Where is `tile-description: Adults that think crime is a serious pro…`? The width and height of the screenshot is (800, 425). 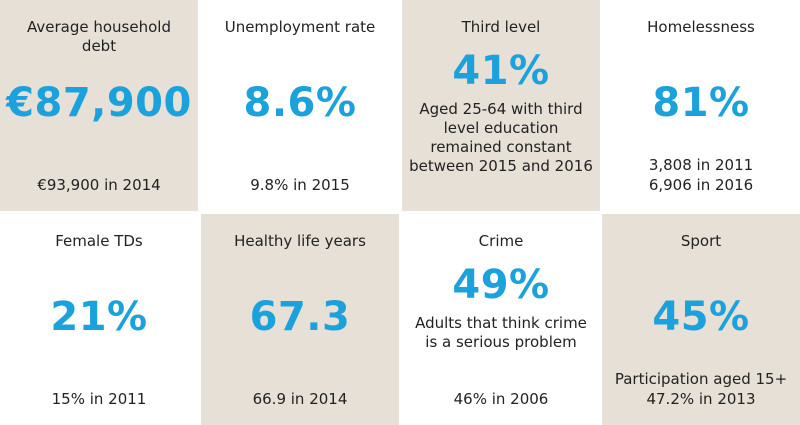 tile-description: Adults that think crime is a serious pro… is located at coordinates (501, 332).